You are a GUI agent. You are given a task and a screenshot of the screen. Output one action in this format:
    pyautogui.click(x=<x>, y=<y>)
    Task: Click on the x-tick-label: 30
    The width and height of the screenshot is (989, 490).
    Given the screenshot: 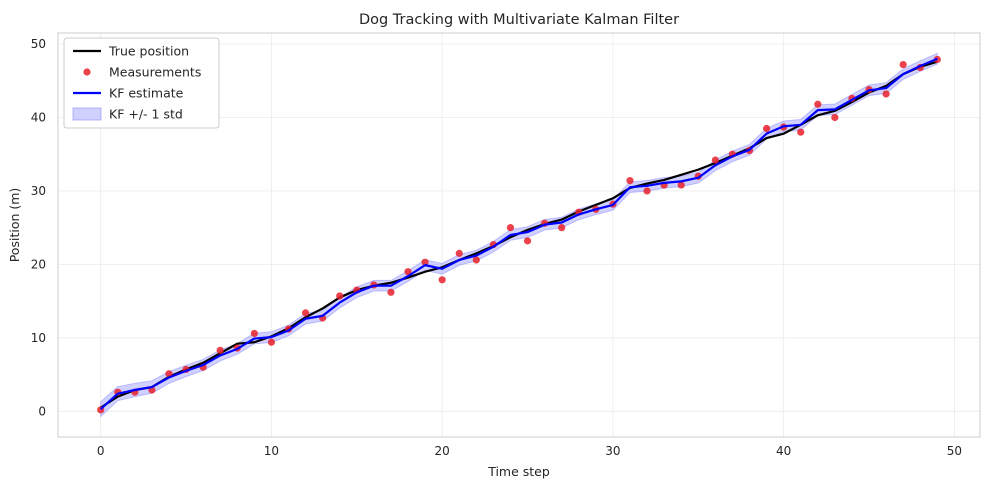 What is the action you would take?
    pyautogui.click(x=612, y=451)
    